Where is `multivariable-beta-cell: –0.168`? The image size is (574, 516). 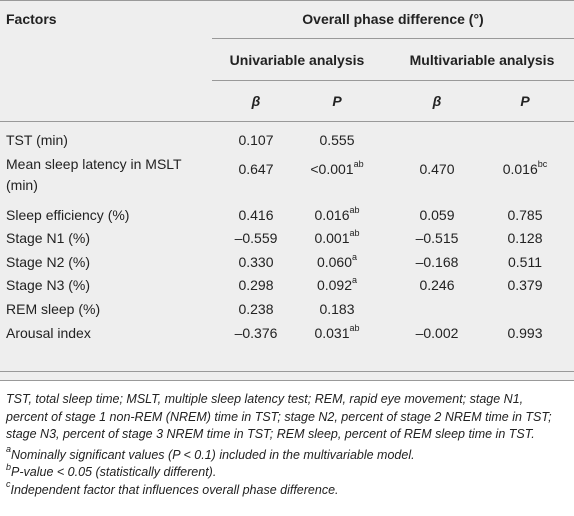
multivariable-beta-cell: –0.168 is located at coordinates (437, 262).